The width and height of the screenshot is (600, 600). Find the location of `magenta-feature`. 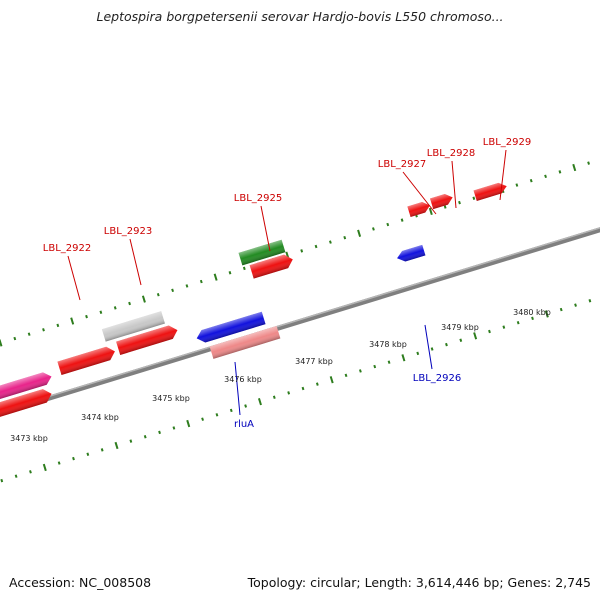

magenta-feature is located at coordinates (26, 401).